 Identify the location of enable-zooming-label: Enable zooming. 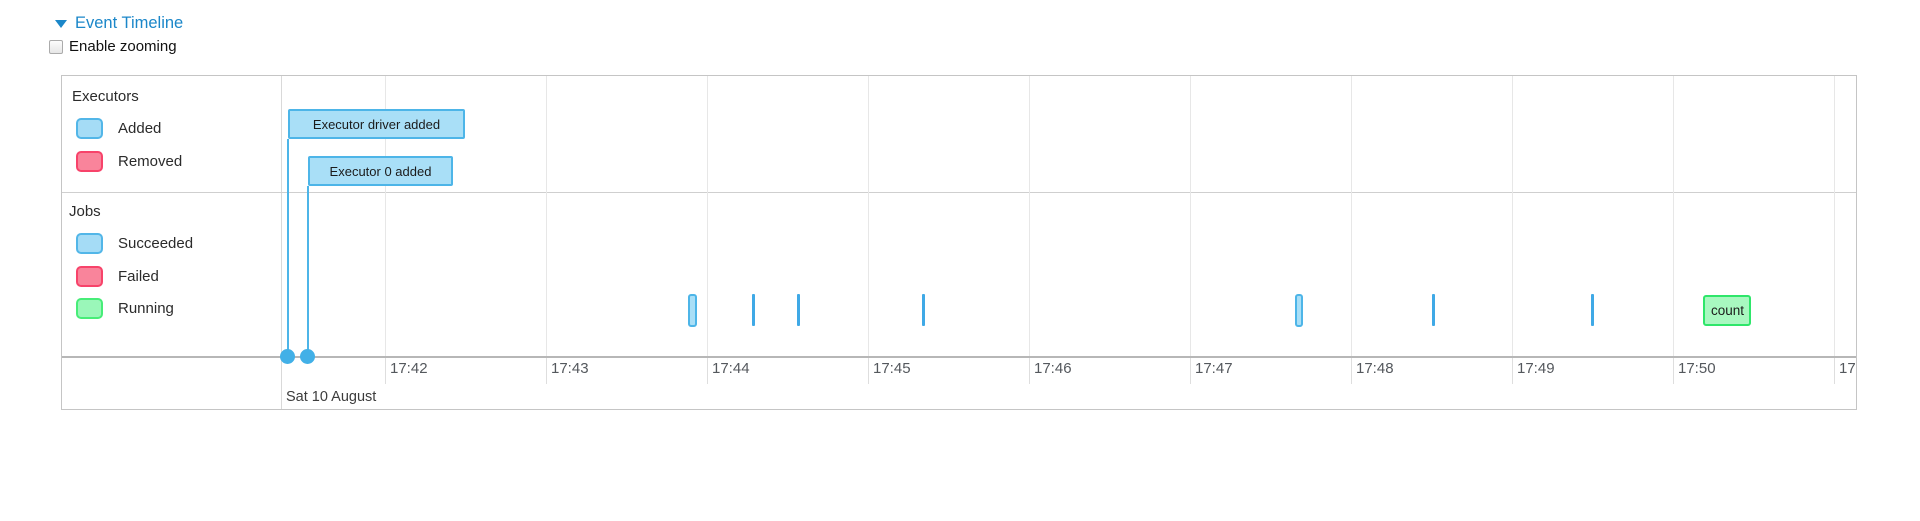
(123, 46).